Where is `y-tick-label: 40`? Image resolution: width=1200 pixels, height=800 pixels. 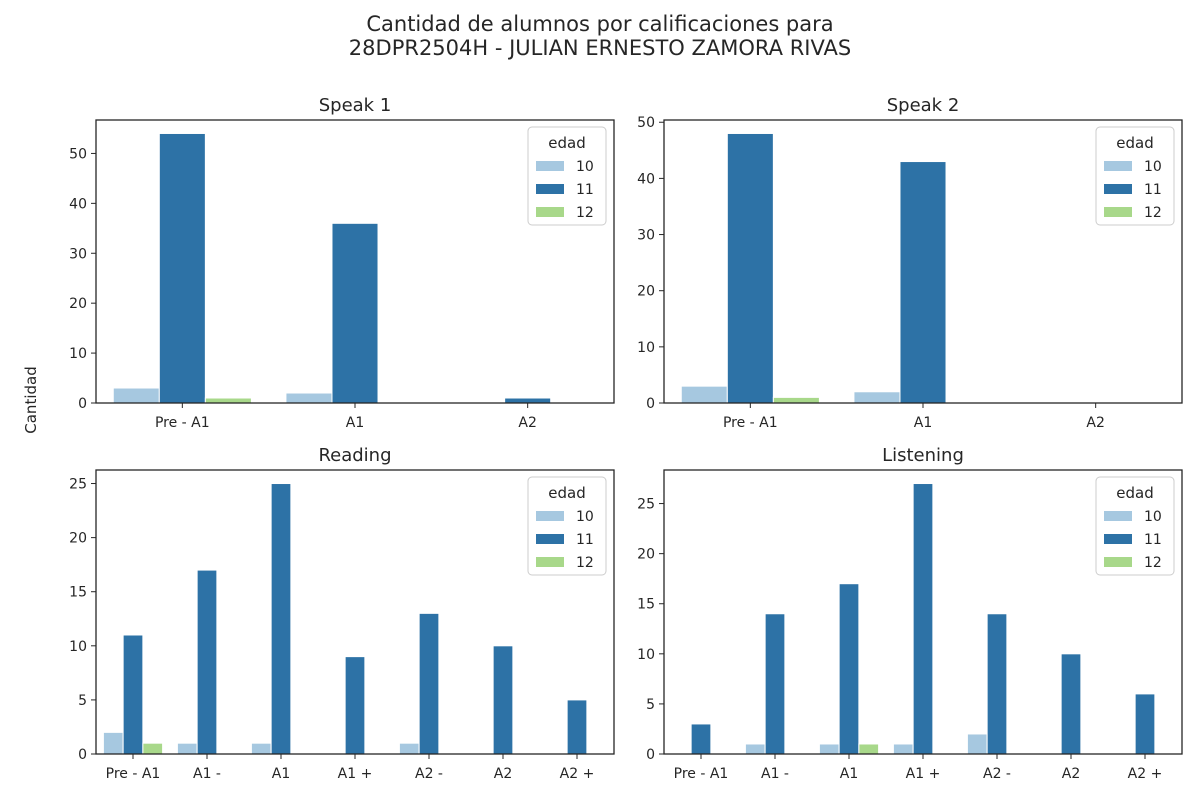
y-tick-label: 40 is located at coordinates (78, 204).